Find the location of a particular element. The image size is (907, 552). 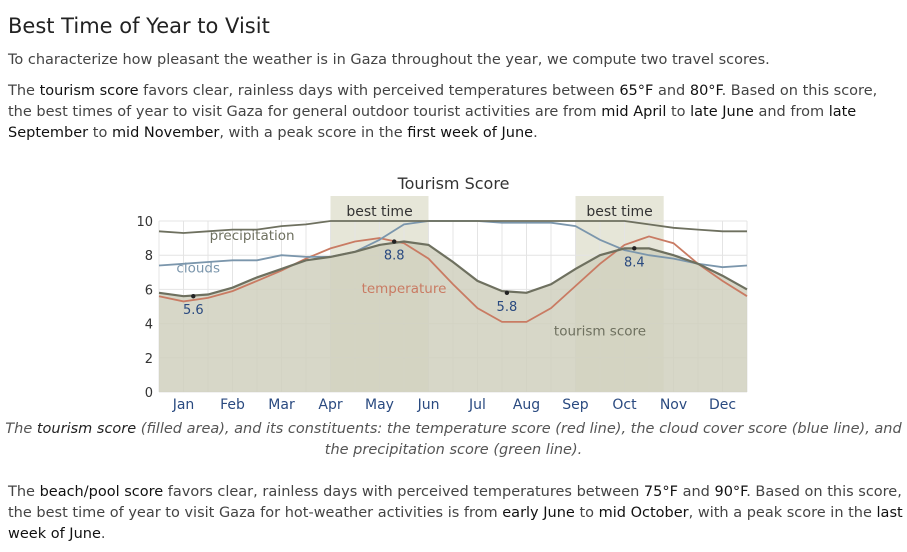

y-tick-label: 2 is located at coordinates (149, 359).